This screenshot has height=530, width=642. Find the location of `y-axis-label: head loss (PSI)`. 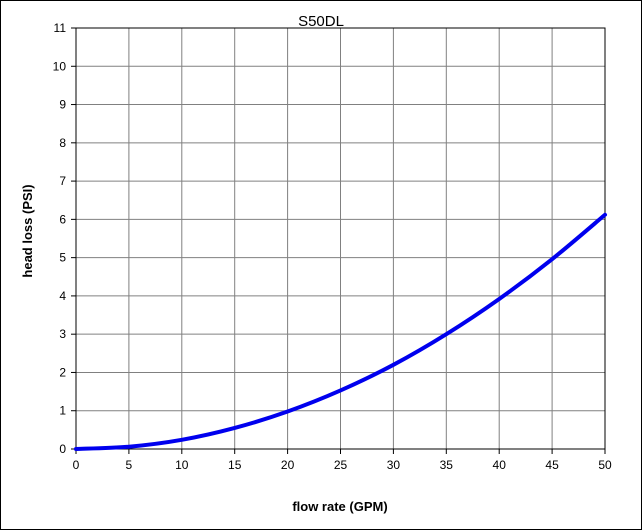

y-axis-label: head loss (PSI) is located at coordinates (27, 230).